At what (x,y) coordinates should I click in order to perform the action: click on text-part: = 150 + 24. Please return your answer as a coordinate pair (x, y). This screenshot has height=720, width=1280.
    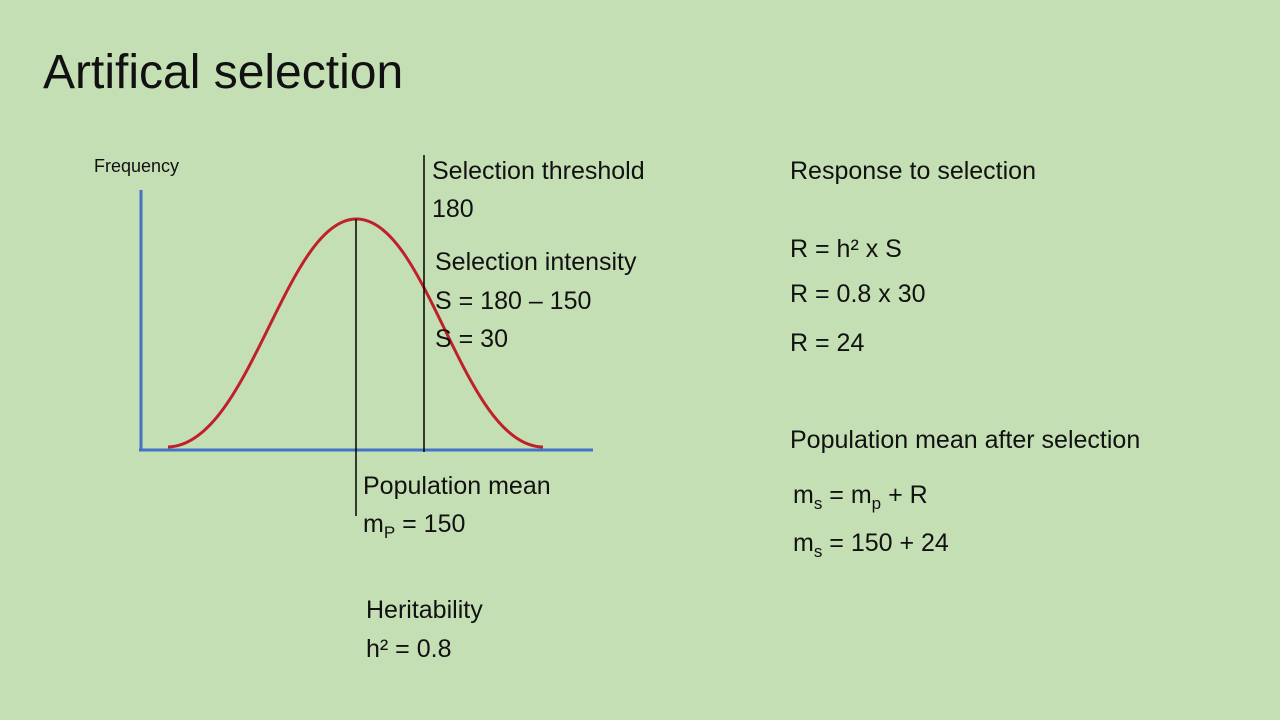
    Looking at the image, I should click on (885, 543).